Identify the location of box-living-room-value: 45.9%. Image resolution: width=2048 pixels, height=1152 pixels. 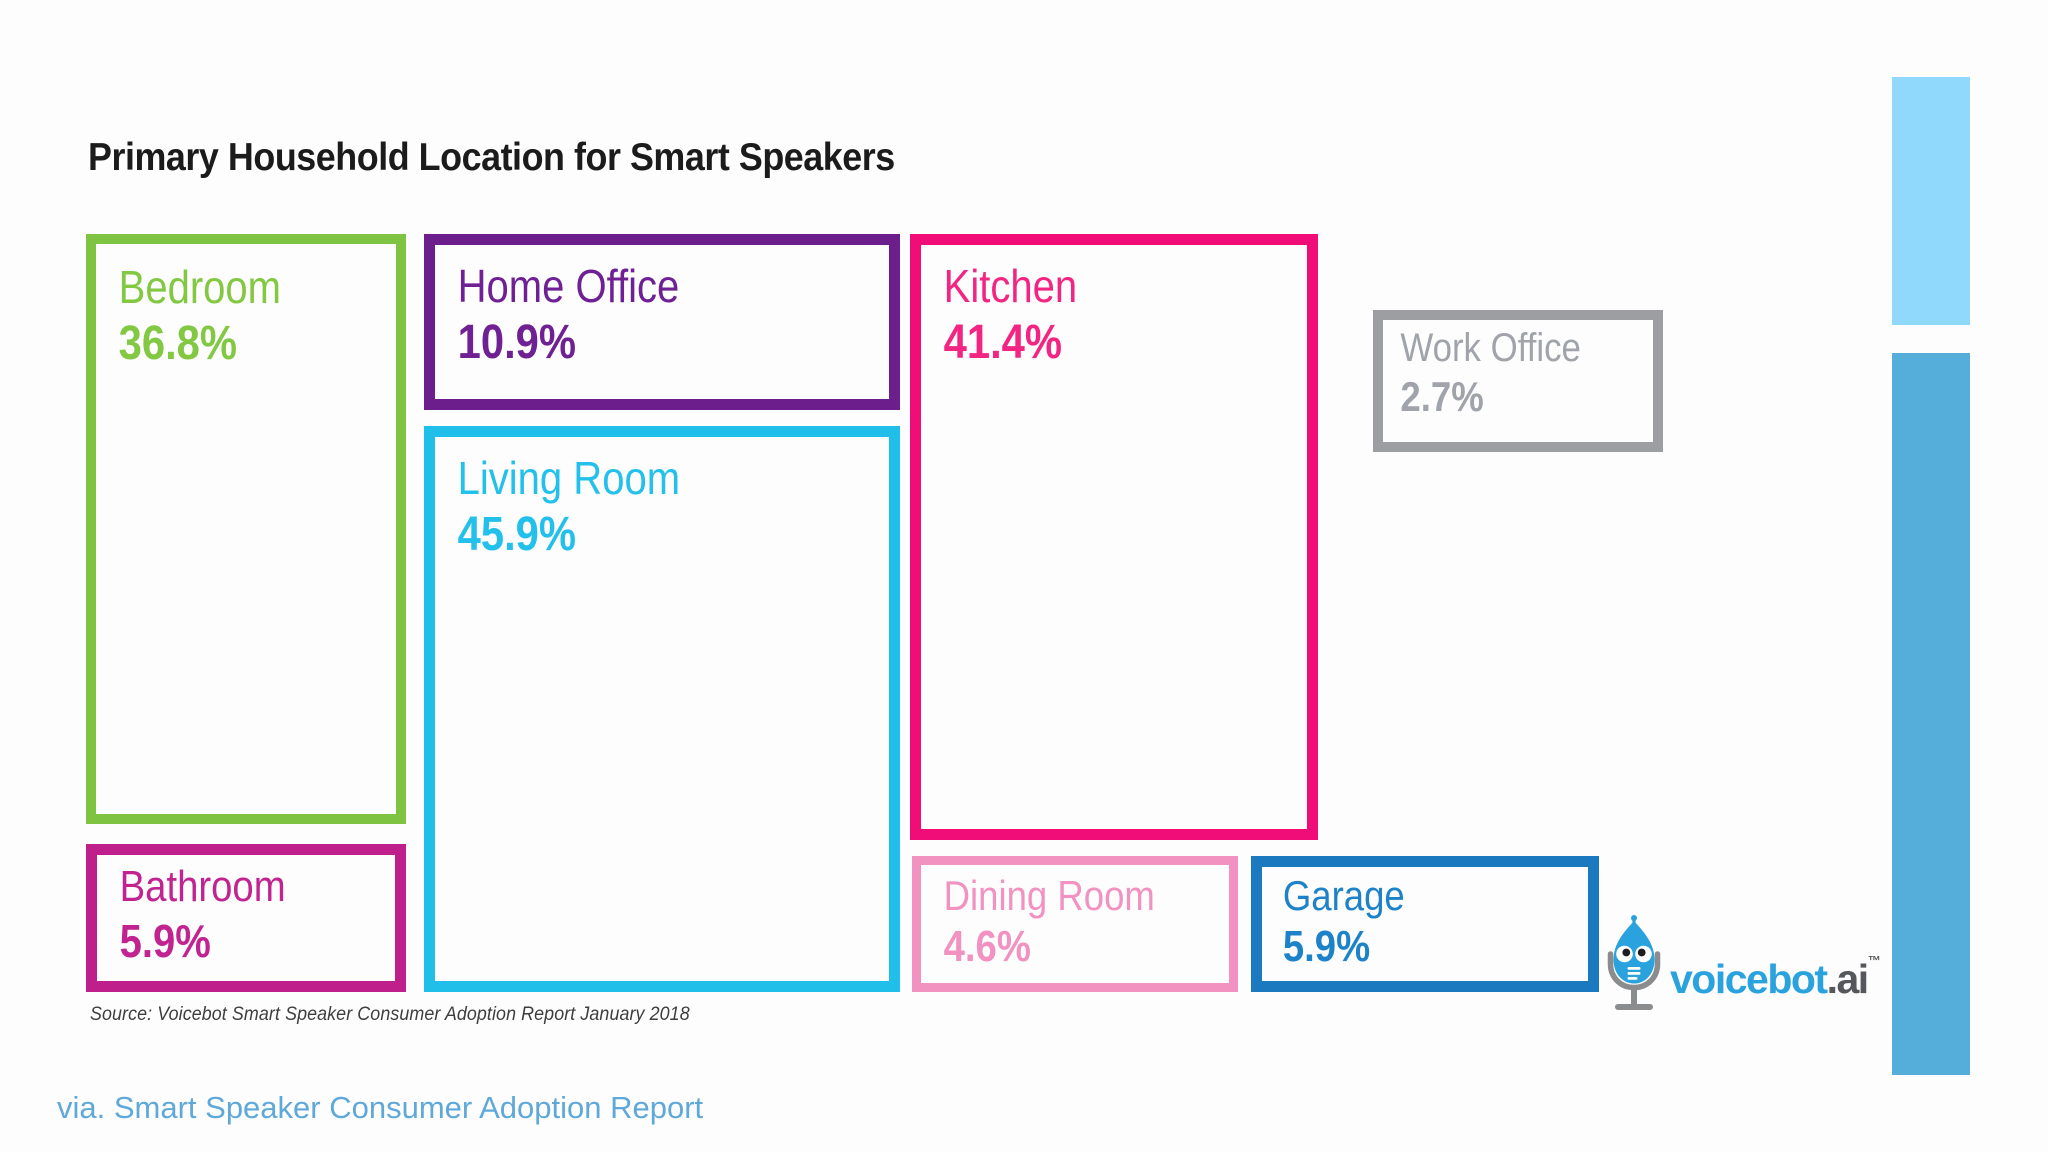
(517, 535).